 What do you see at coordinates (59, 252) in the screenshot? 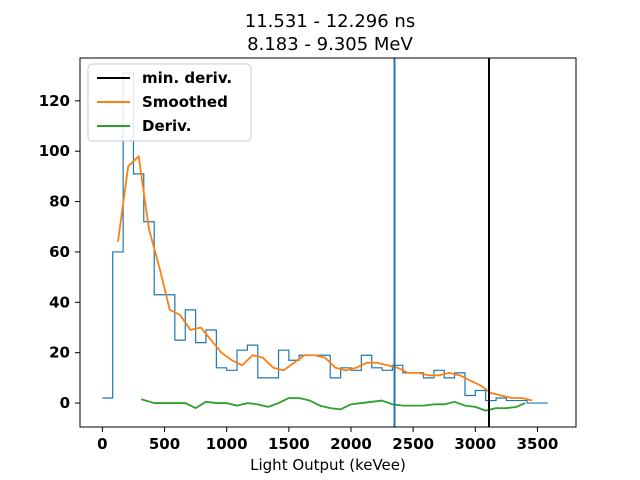
I see `y-tick-label-60: 60` at bounding box center [59, 252].